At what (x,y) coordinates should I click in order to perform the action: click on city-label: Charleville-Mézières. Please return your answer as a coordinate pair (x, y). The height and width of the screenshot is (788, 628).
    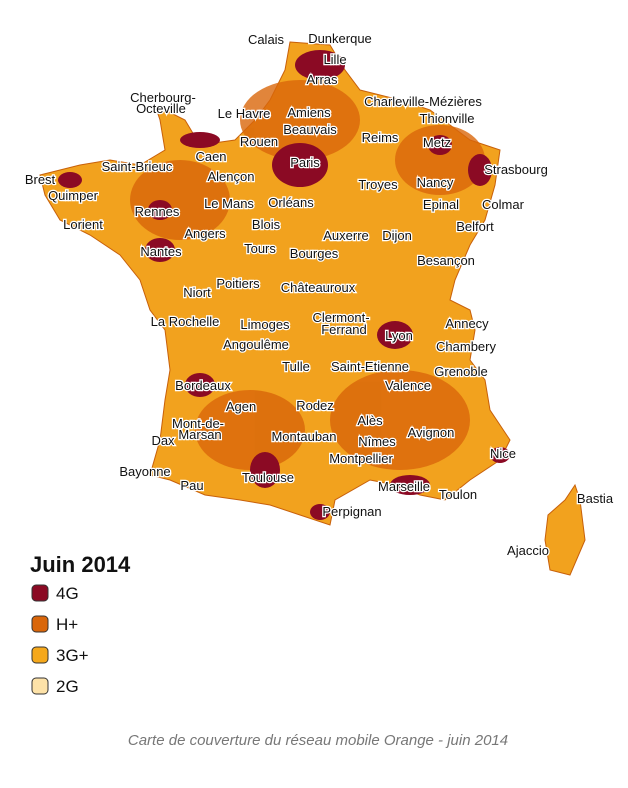
    Looking at the image, I should click on (423, 101).